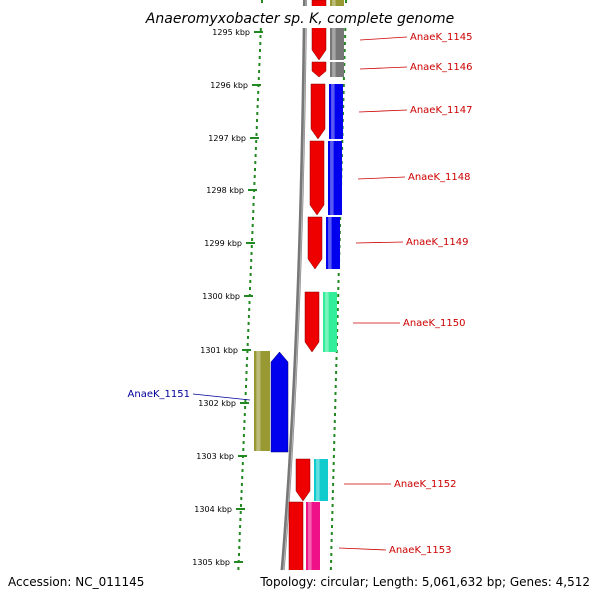 This screenshot has height=600, width=600. I want to click on gene-feature-minus, so click(271, 402).